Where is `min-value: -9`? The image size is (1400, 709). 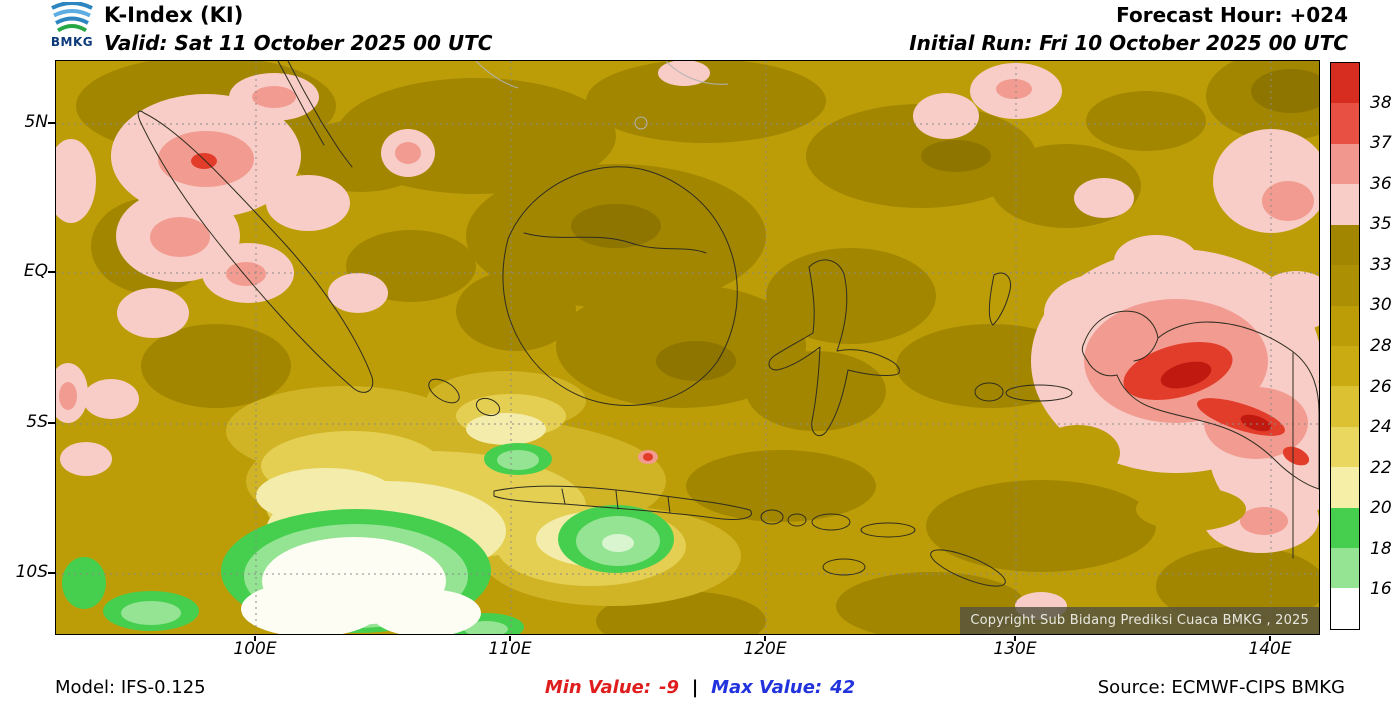 min-value: -9 is located at coordinates (669, 687).